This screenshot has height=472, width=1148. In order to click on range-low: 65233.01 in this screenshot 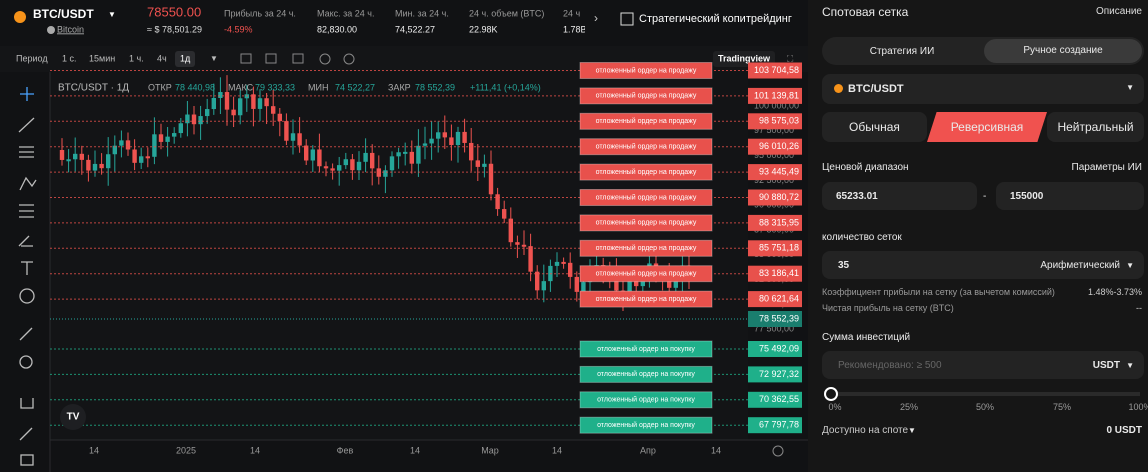, I will do `click(857, 196)`.